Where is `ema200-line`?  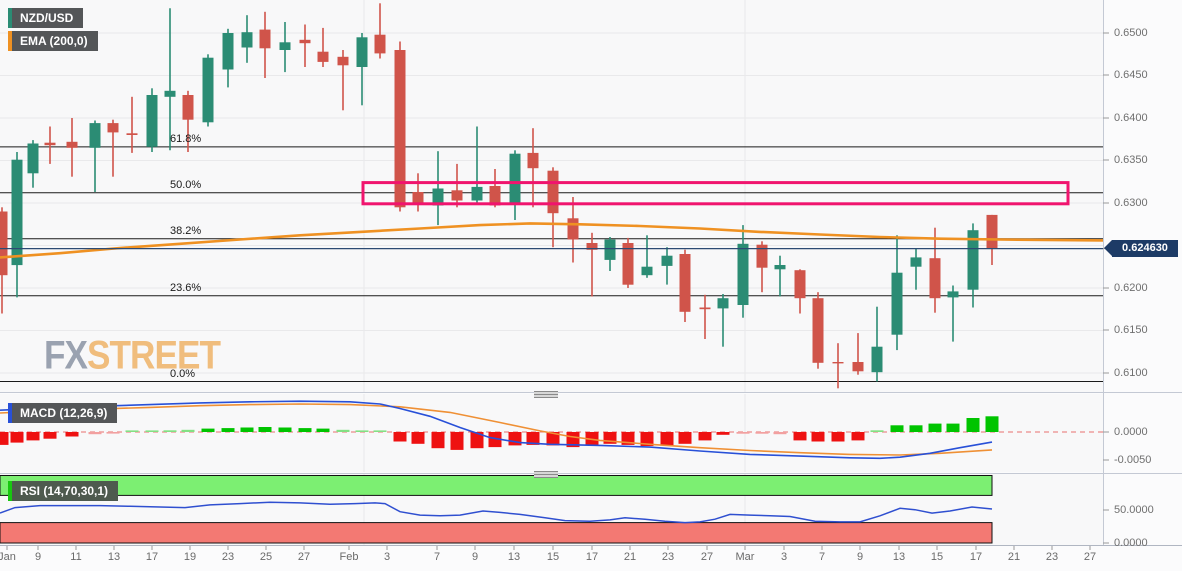 ema200-line is located at coordinates (552, 240).